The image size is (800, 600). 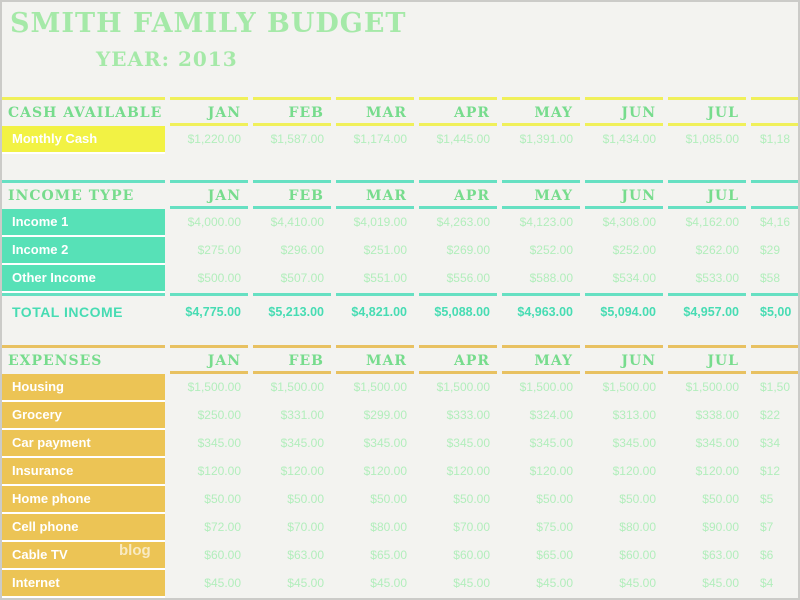 I want to click on cell-value-clipped: $22, so click(x=770, y=415).